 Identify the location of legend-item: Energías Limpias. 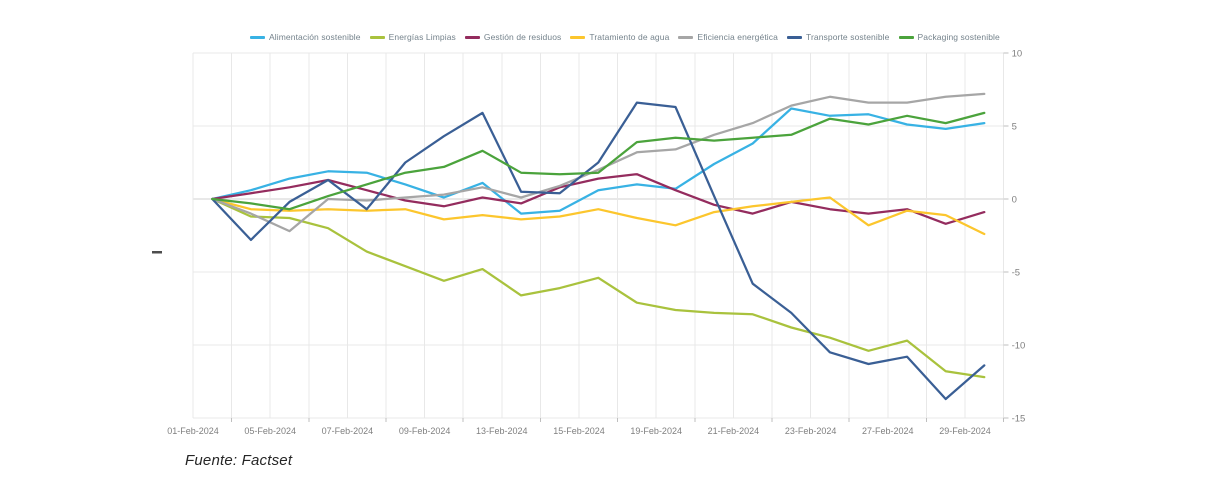
(412, 37).